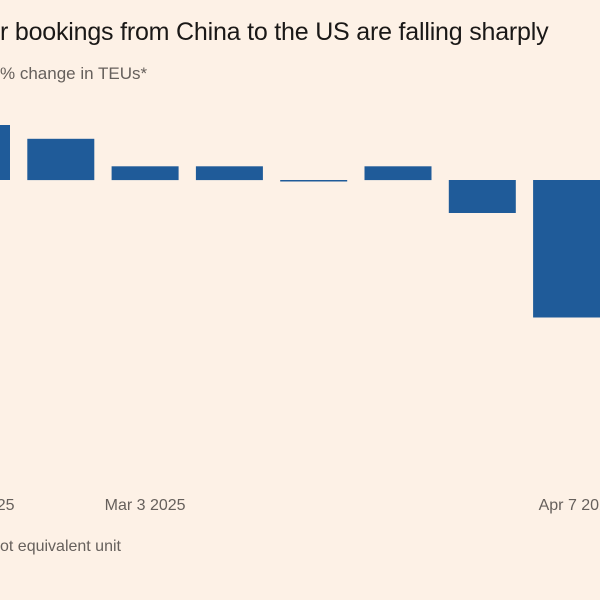 The width and height of the screenshot is (600, 600). Describe the element at coordinates (60, 546) in the screenshot. I see `footnote: ot equivalent unit` at that location.